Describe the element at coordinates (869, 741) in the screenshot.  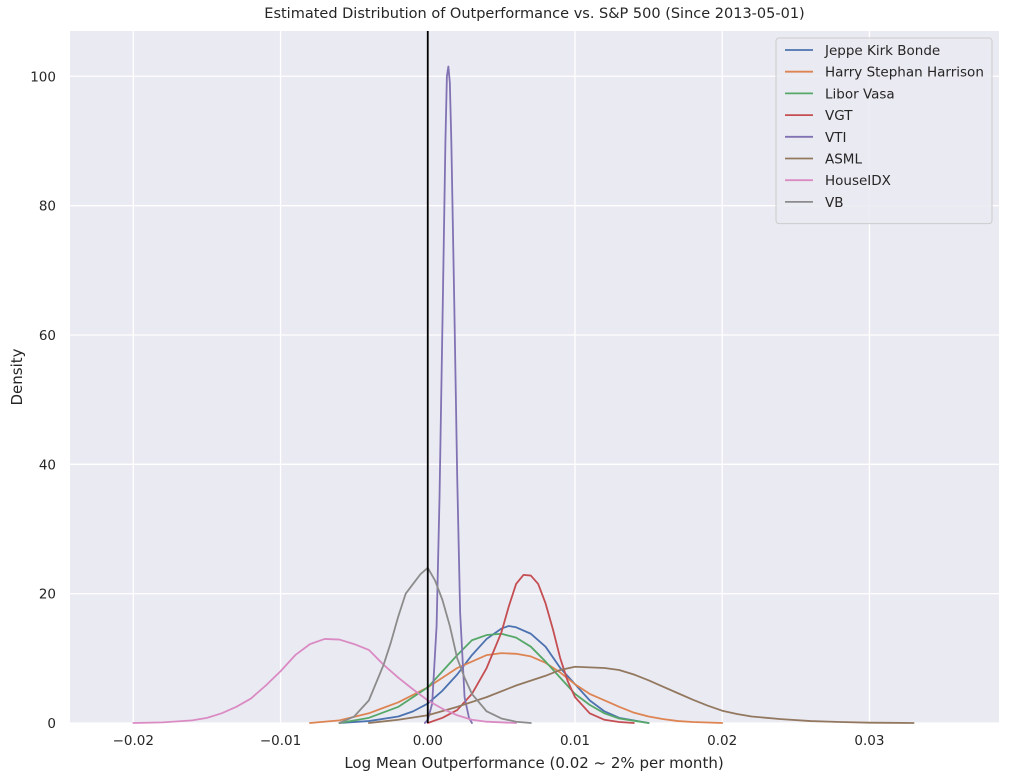
I see `x-tick-label: 0.03` at that location.